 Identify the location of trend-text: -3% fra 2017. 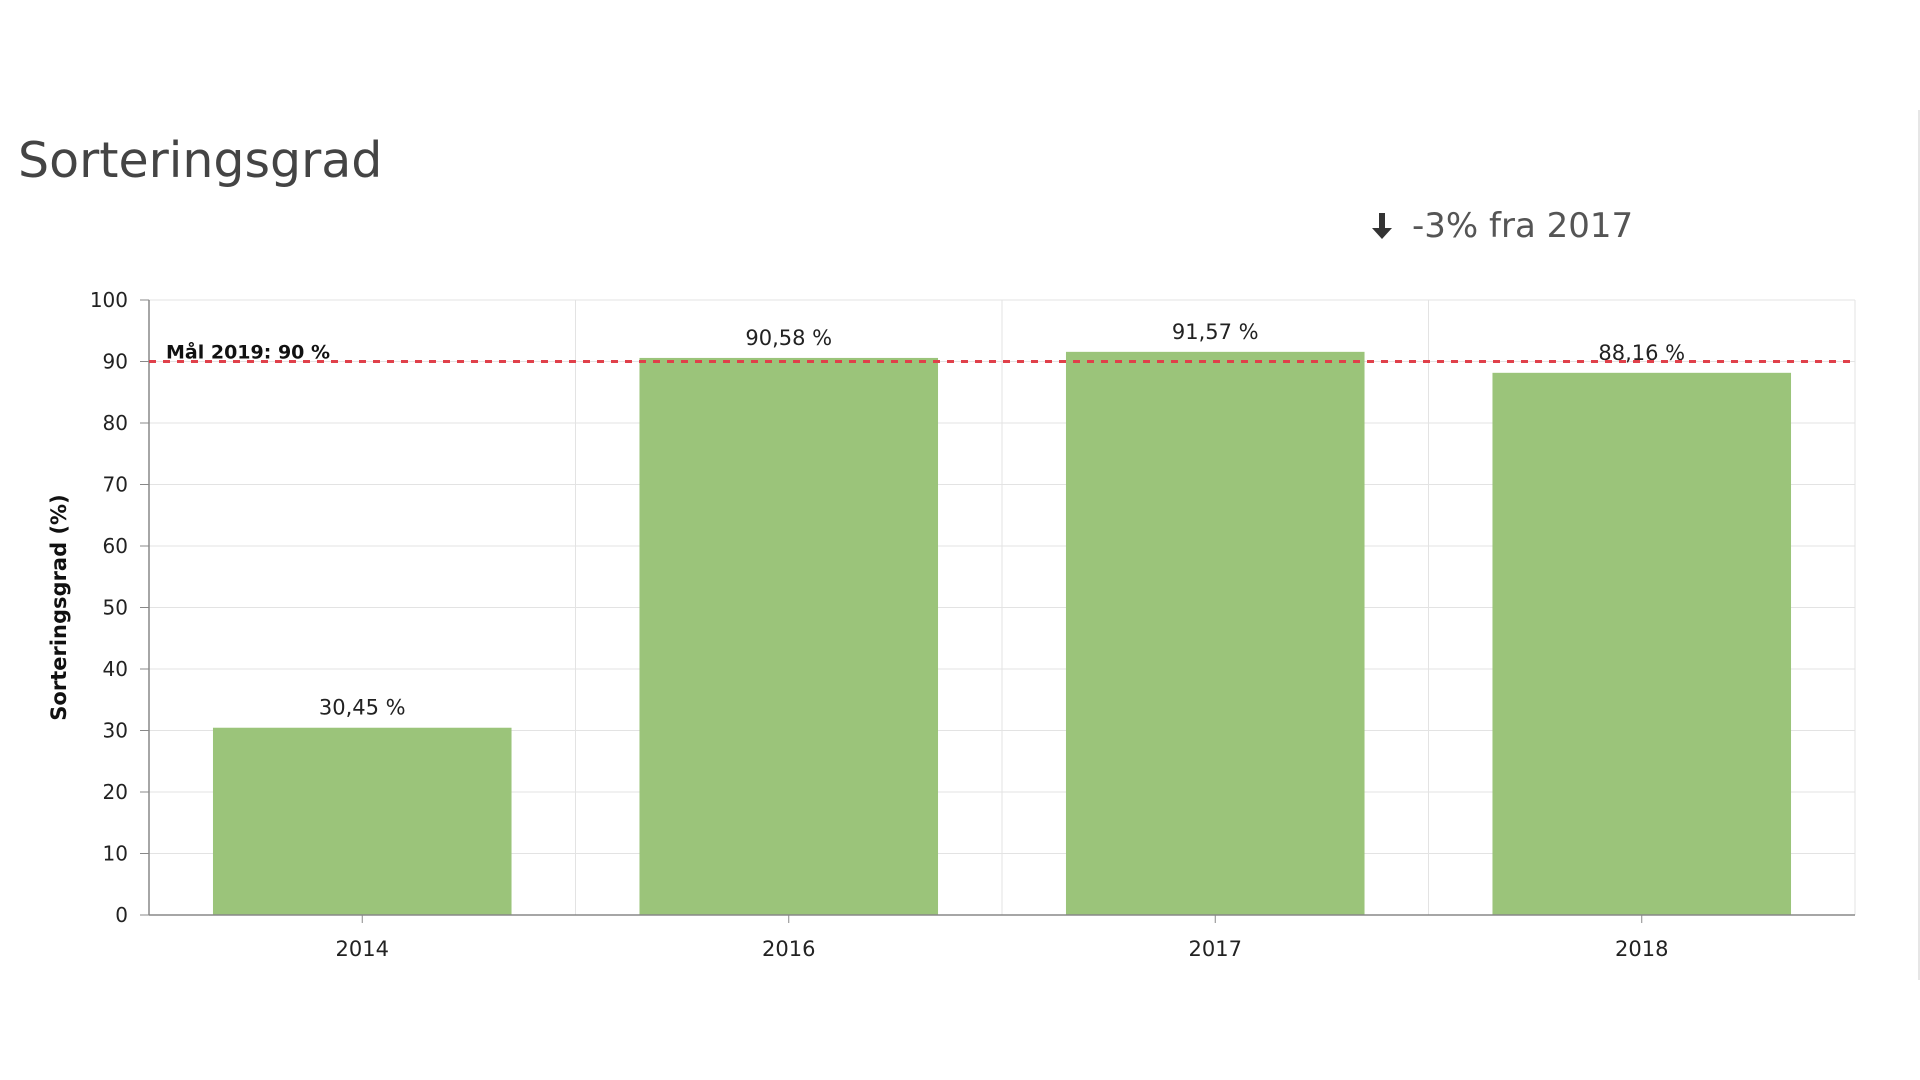
(1523, 226).